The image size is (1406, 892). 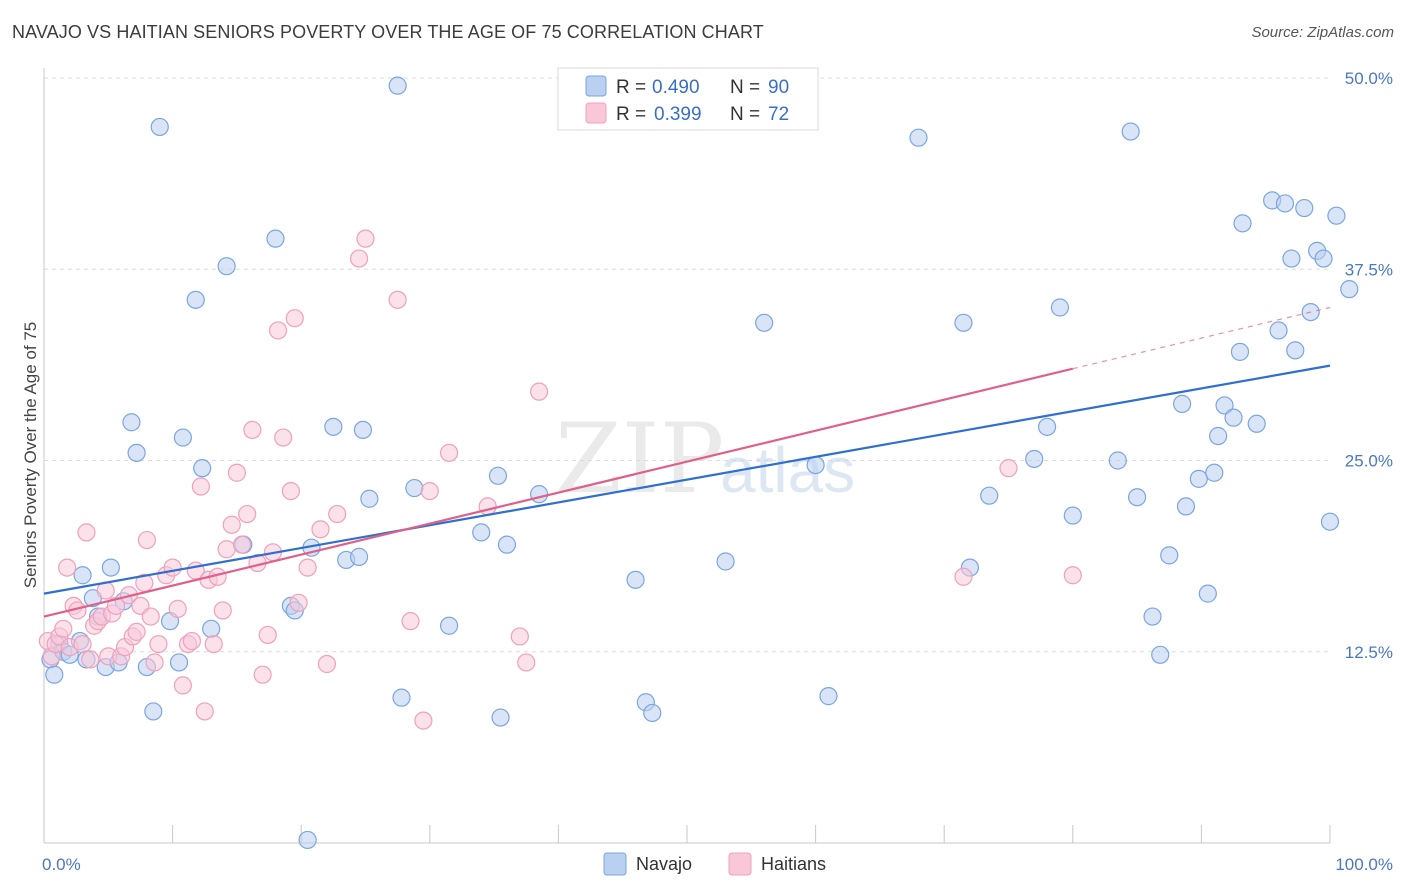 What do you see at coordinates (678, 114) in the screenshot?
I see `legend-r-value-haitians: 0.399` at bounding box center [678, 114].